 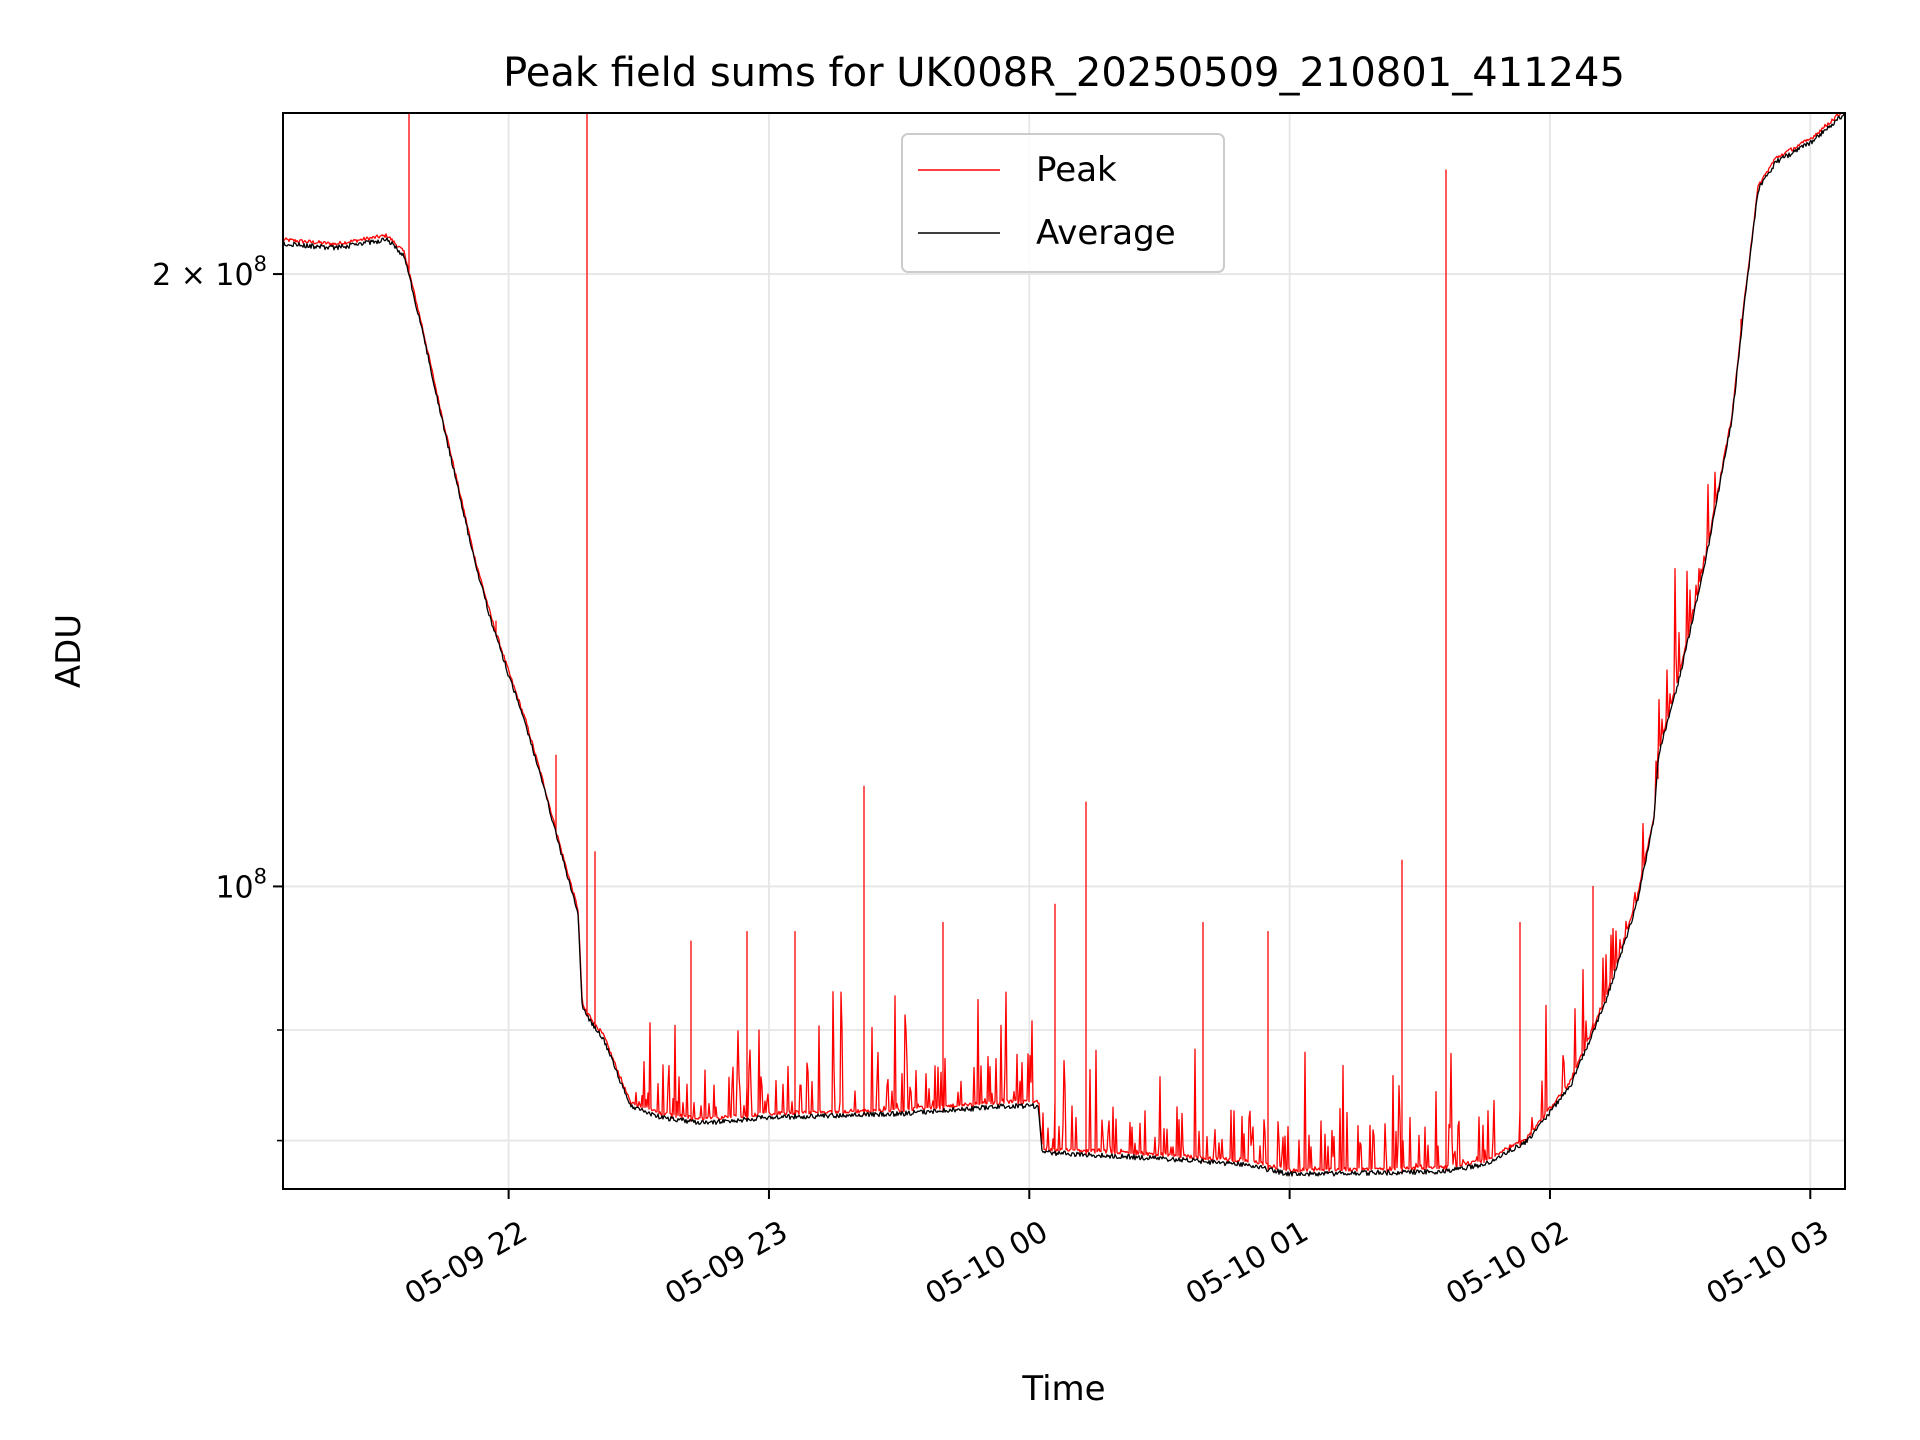 I want to click on x-axis-label: Time, so click(x=1063, y=1389).